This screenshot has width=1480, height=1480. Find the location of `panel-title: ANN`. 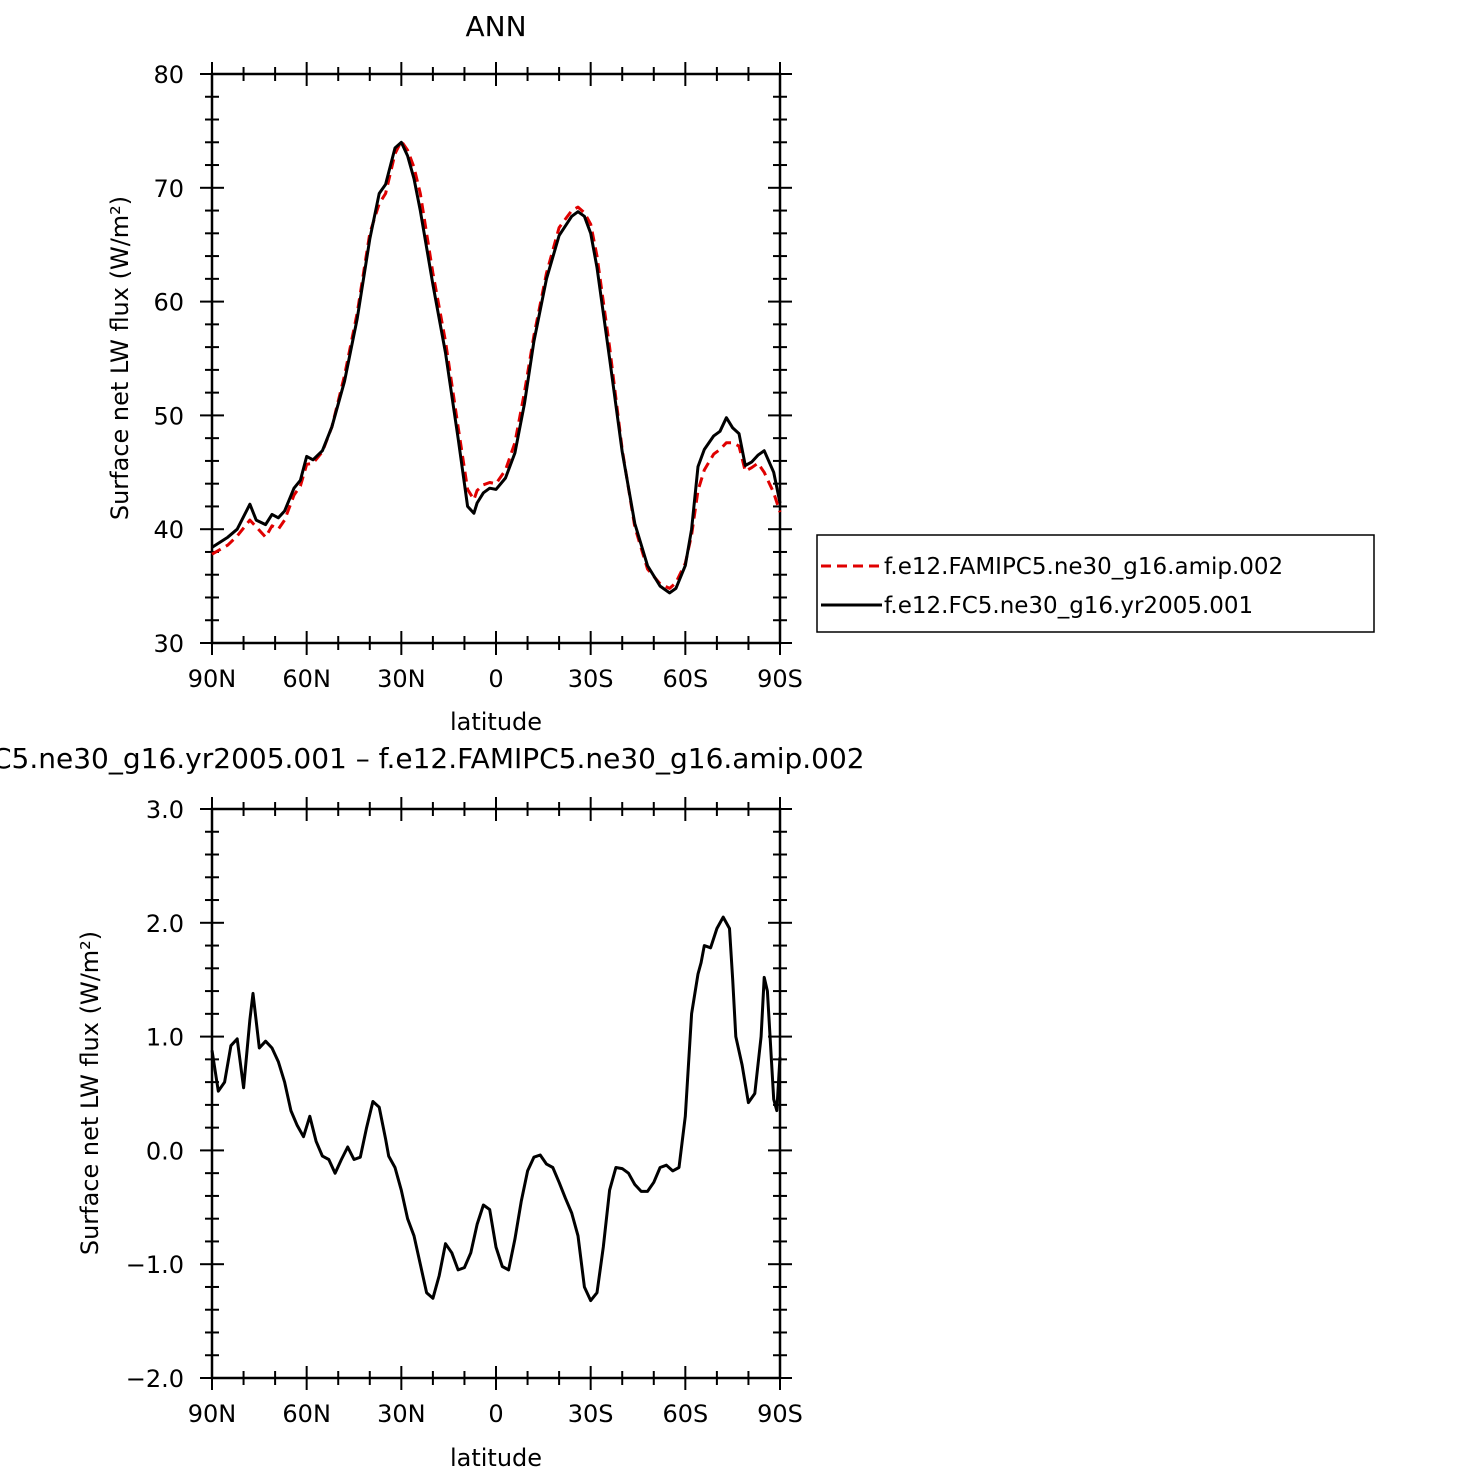

panel-title: ANN is located at coordinates (495, 26).